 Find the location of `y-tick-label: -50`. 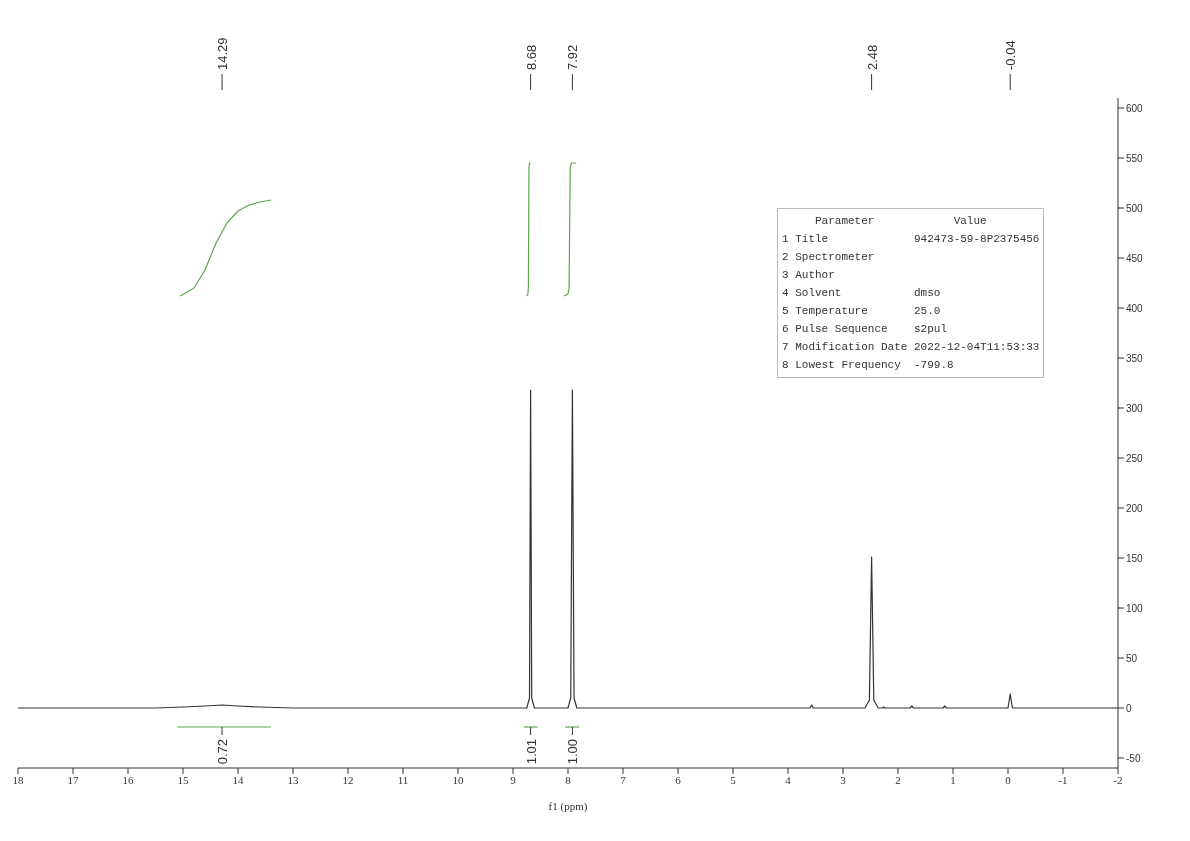

y-tick-label: -50 is located at coordinates (1133, 758).